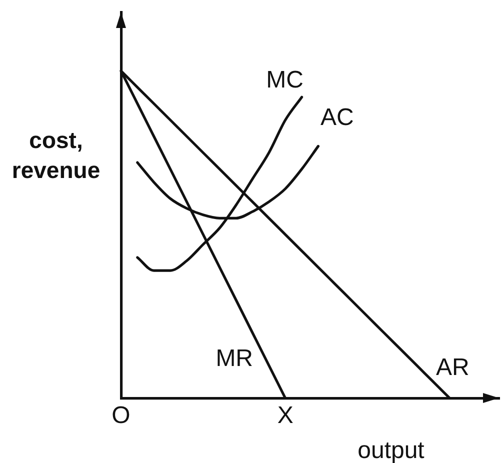  What do you see at coordinates (337, 117) in the screenshot?
I see `series-label: AC` at bounding box center [337, 117].